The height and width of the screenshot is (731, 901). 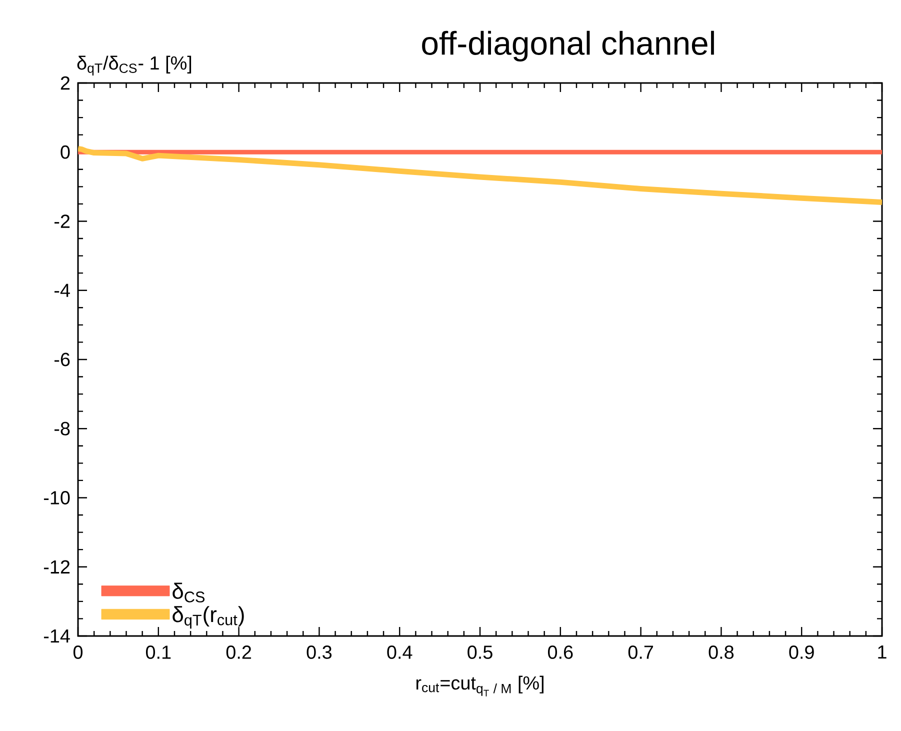 What do you see at coordinates (65, 83) in the screenshot?
I see `y-tick-label: 2` at bounding box center [65, 83].